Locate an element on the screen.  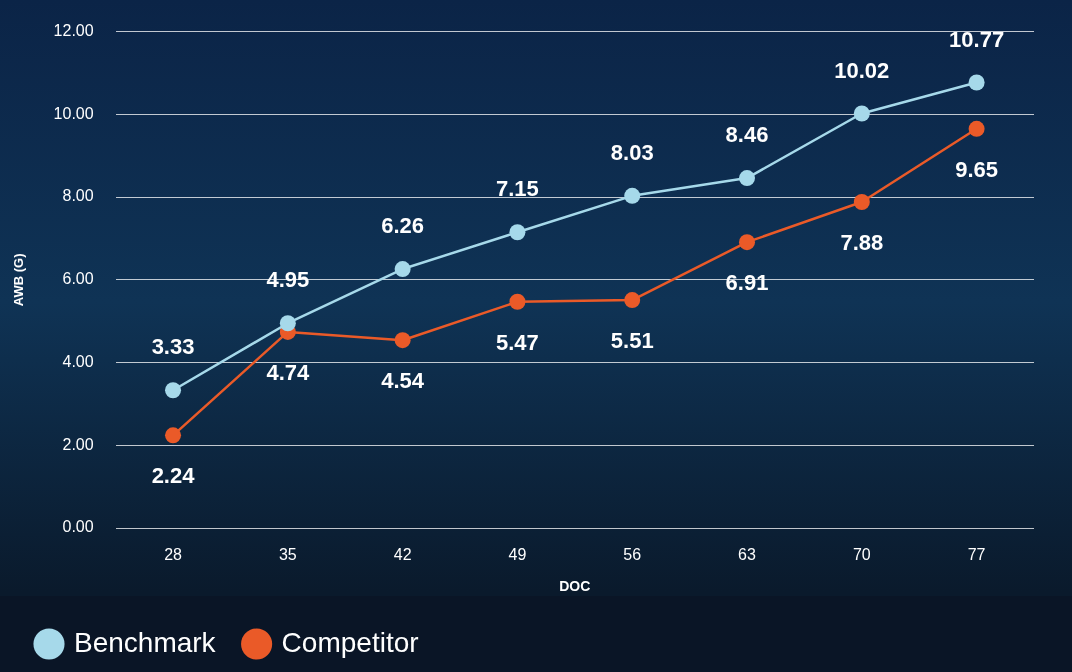
y-tick-label: 4.00 is located at coordinates (78, 361).